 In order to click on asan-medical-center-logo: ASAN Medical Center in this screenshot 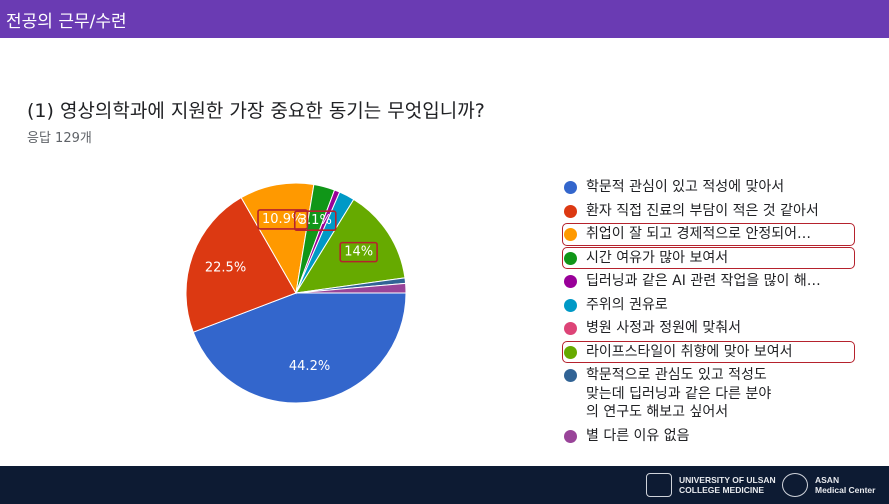, I will do `click(828, 485)`.